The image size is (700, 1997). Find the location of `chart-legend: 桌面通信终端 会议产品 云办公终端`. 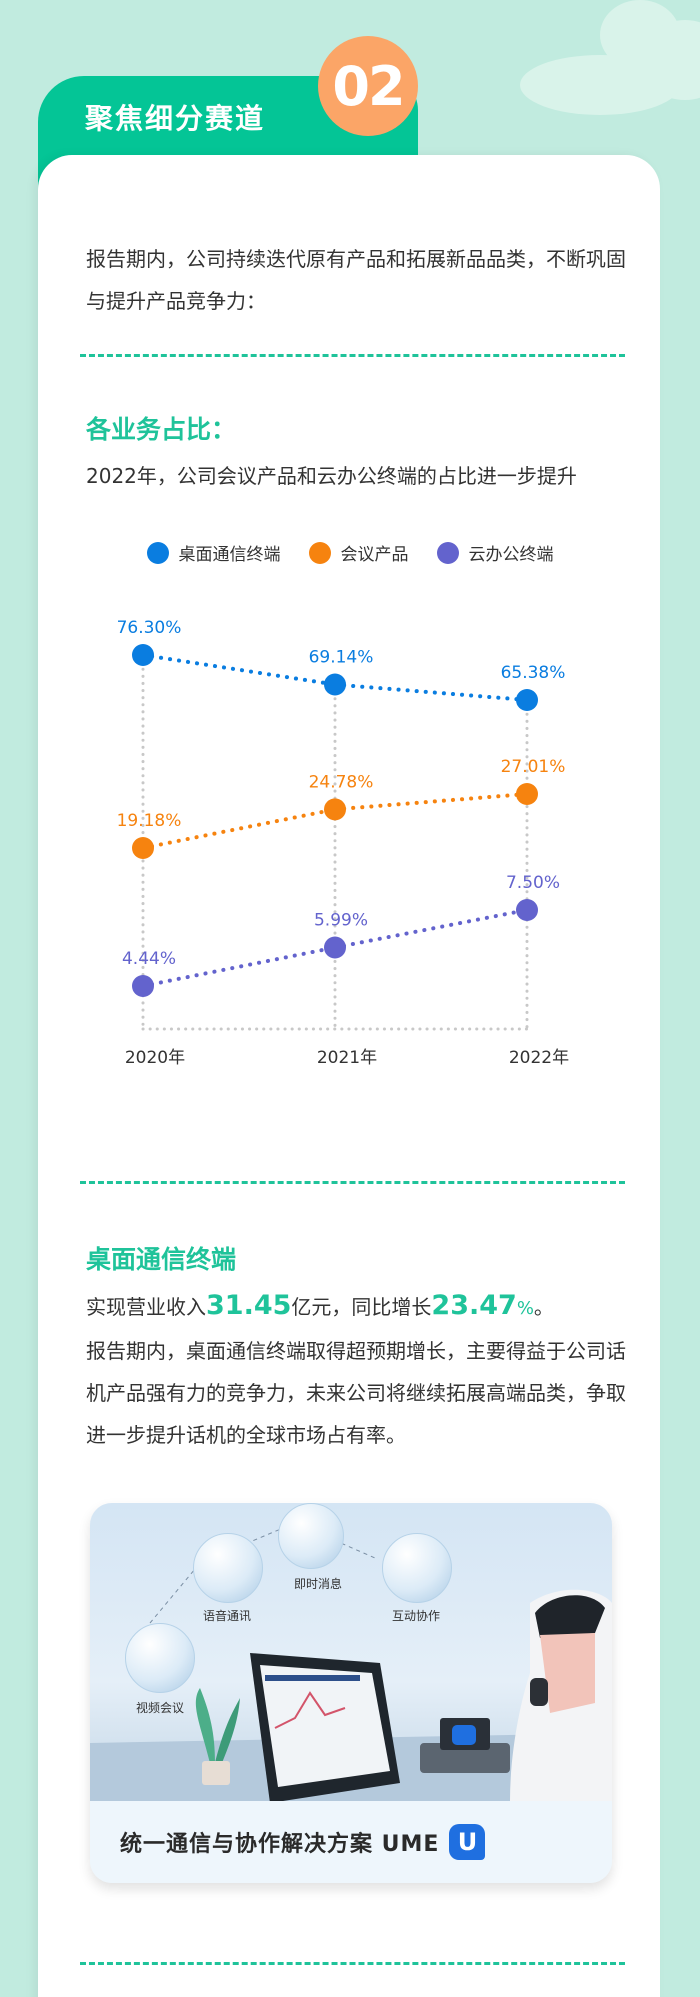

chart-legend: 桌面通信终端 会议产品 云办公终端 is located at coordinates (350, 552).